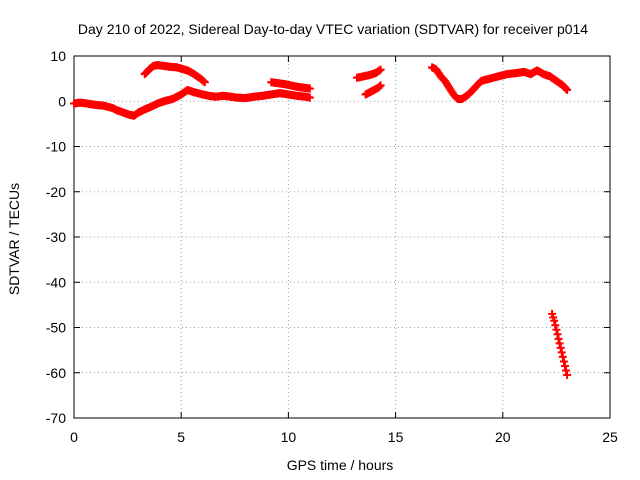 Image resolution: width=640 pixels, height=480 pixels. What do you see at coordinates (610, 437) in the screenshot?
I see `x-tick-label: 25` at bounding box center [610, 437].